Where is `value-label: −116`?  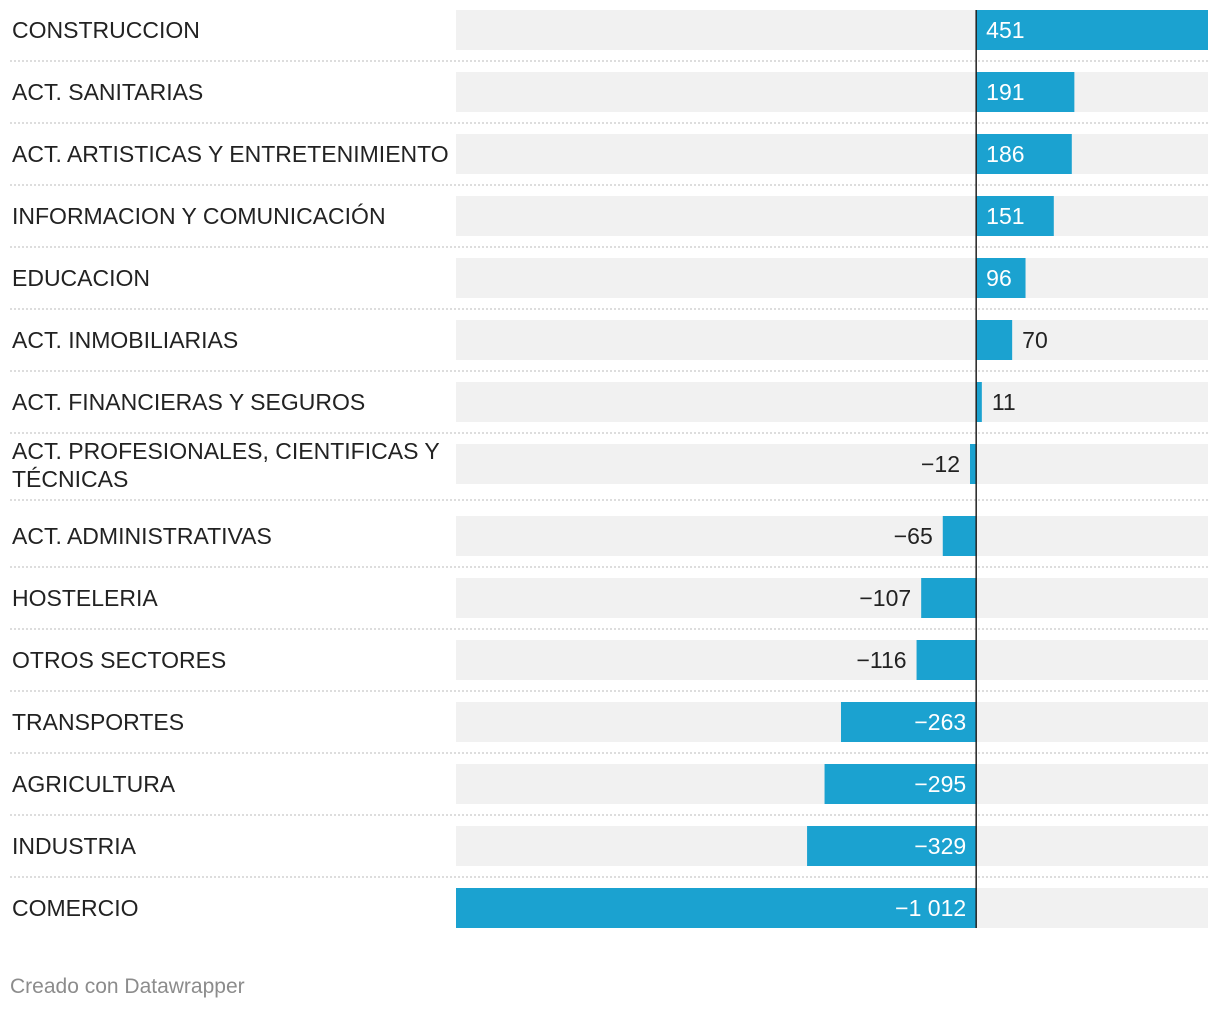 value-label: −116 is located at coordinates (881, 660).